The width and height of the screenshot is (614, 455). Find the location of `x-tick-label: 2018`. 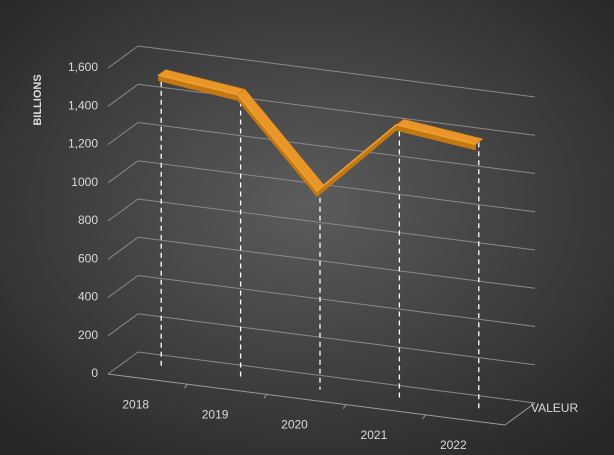

x-tick-label: 2018 is located at coordinates (135, 404).